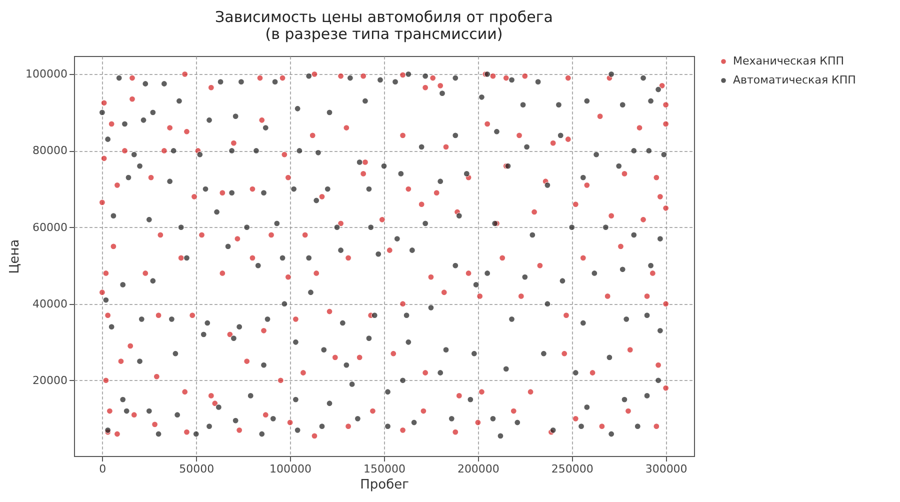 This screenshot has height=502, width=900. Describe the element at coordinates (50, 227) in the screenshot. I see `y-tick-label: 60000` at that location.